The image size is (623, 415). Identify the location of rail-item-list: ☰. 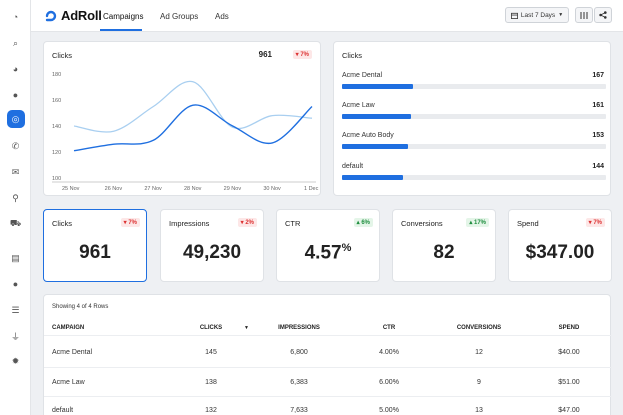
(15, 310).